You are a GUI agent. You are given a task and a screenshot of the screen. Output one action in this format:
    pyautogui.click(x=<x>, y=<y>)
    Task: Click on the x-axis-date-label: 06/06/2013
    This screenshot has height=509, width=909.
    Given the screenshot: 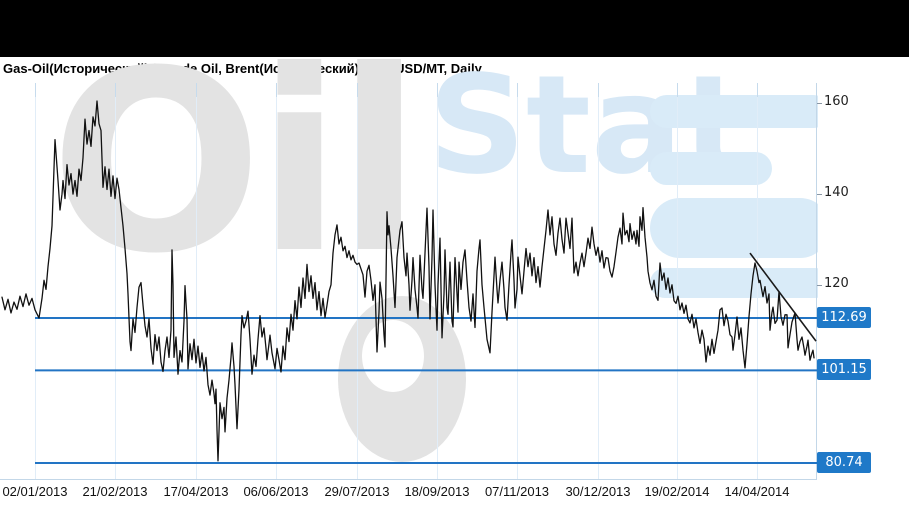 What is the action you would take?
    pyautogui.click(x=276, y=491)
    